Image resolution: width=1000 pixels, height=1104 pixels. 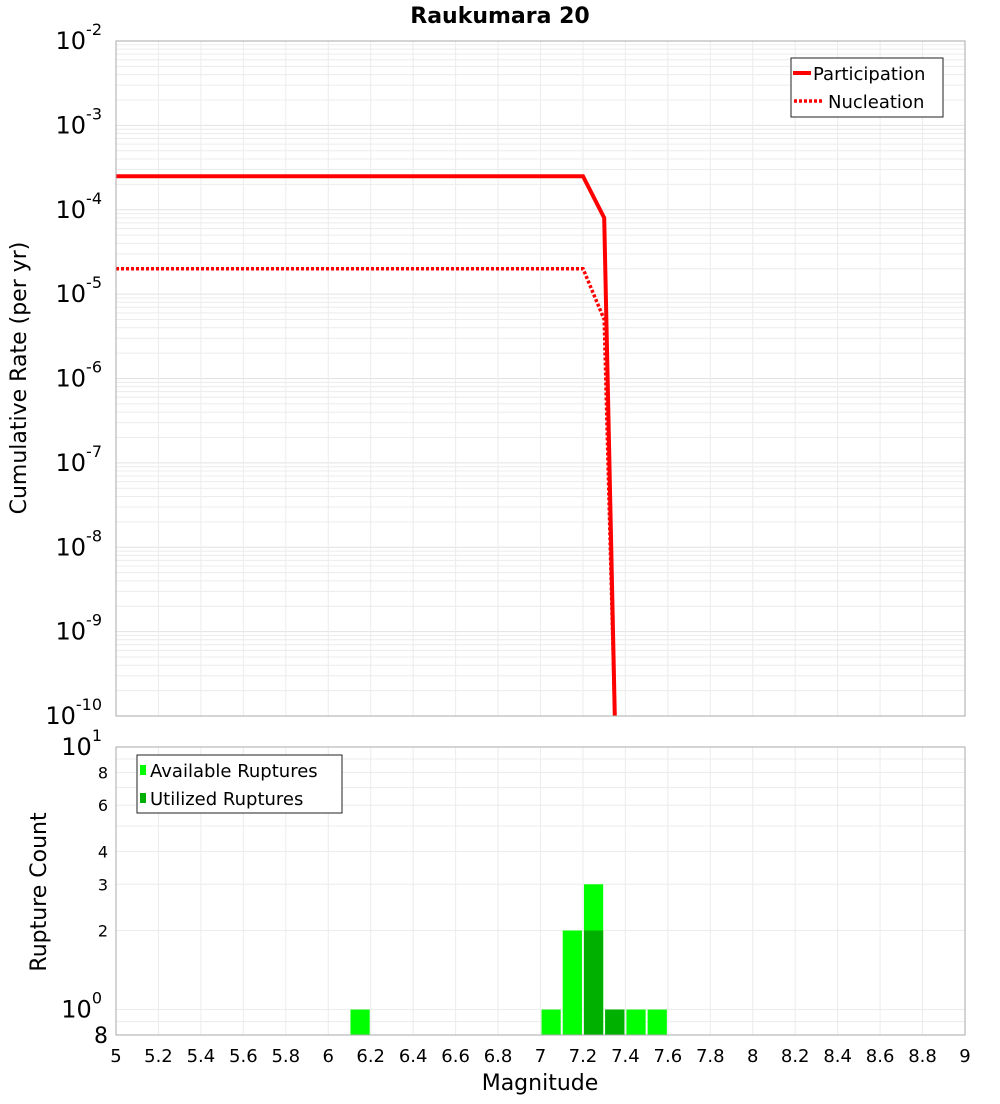 What do you see at coordinates (710, 1056) in the screenshot?
I see `x-tick-label: 7.8` at bounding box center [710, 1056].